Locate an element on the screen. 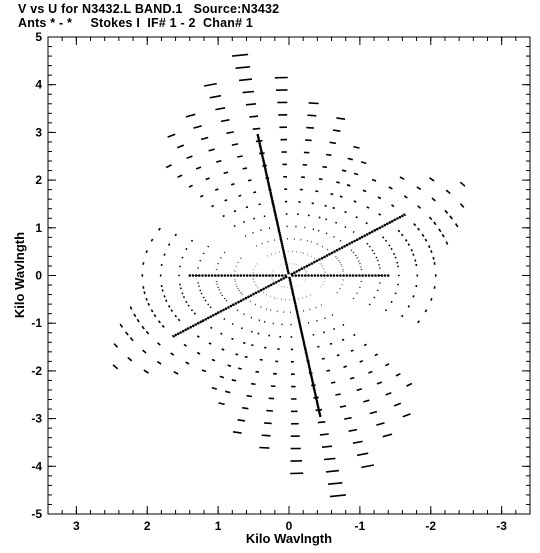 This screenshot has height=553, width=540. y-tick-label: 5 is located at coordinates (38, 37).